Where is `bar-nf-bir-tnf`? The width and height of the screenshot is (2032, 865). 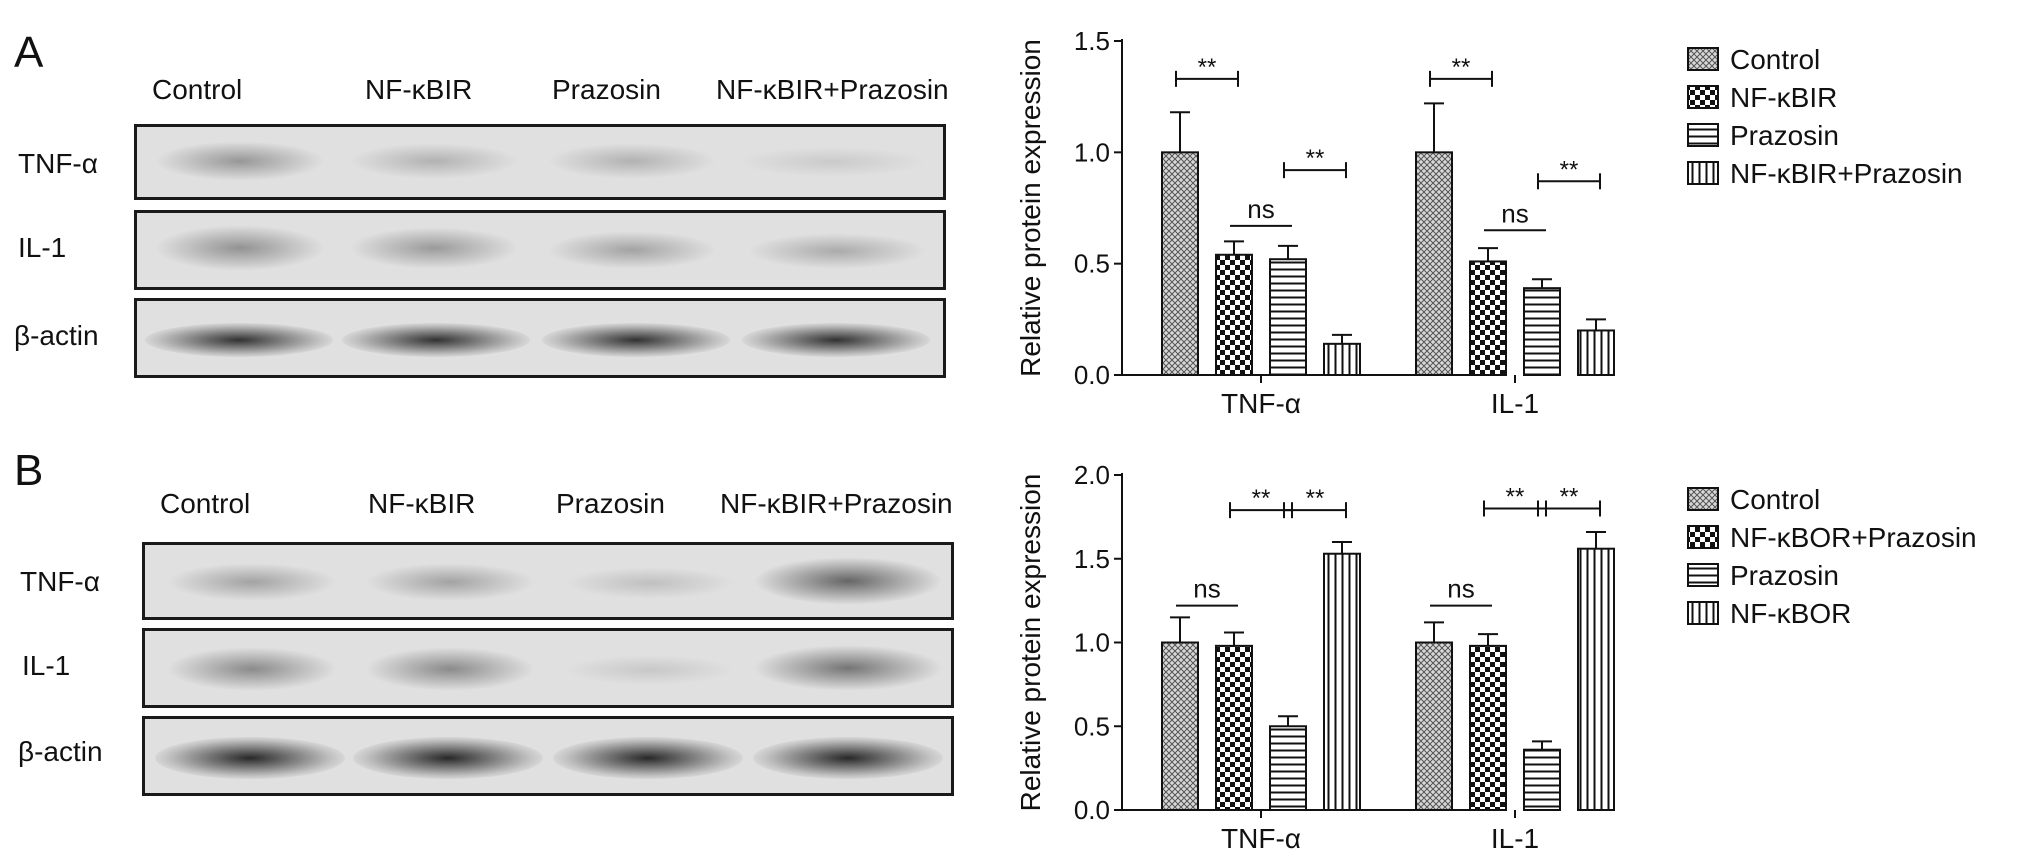
bar-nf-bir-tnf is located at coordinates (1234, 314).